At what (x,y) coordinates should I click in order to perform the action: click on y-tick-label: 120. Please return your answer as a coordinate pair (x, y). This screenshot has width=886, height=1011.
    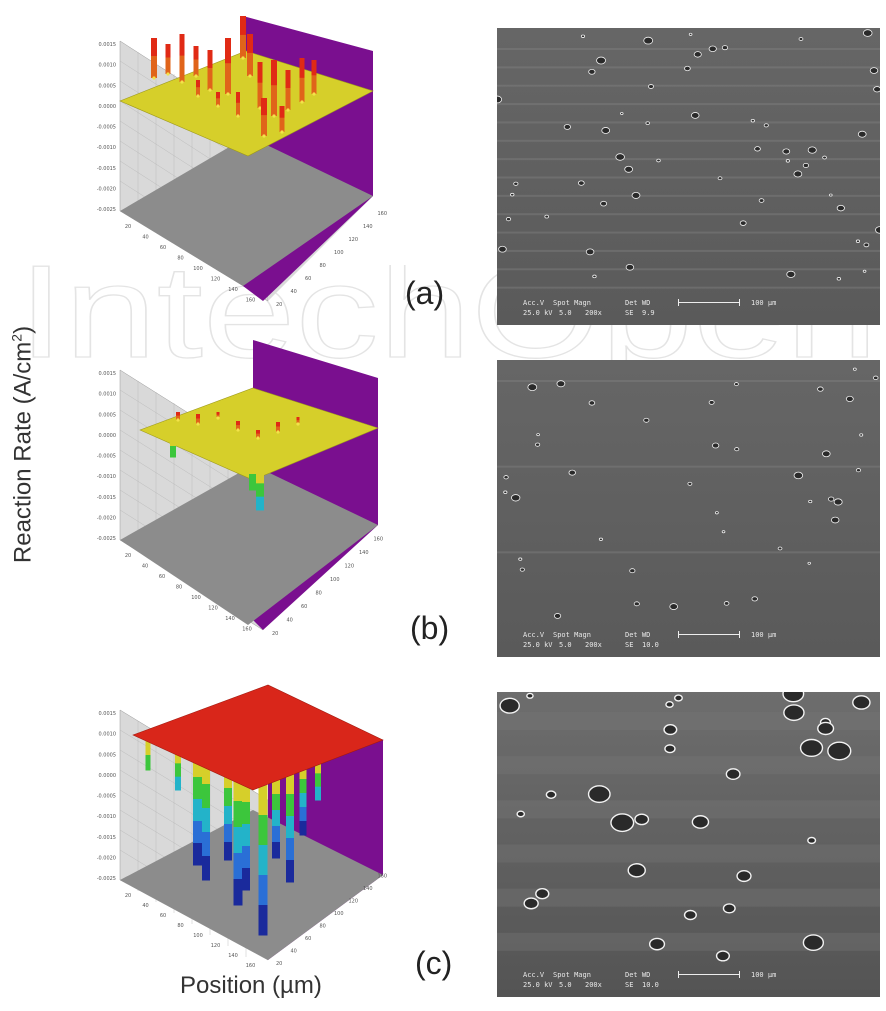
    Looking at the image, I should click on (354, 240).